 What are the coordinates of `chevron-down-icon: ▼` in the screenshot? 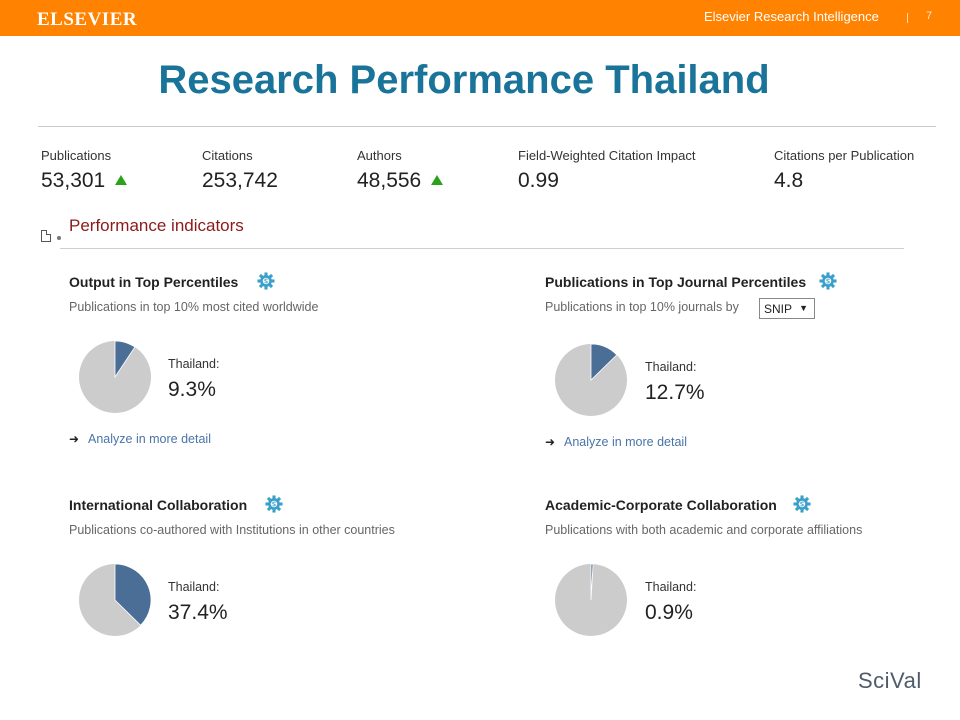 It's located at (803, 308).